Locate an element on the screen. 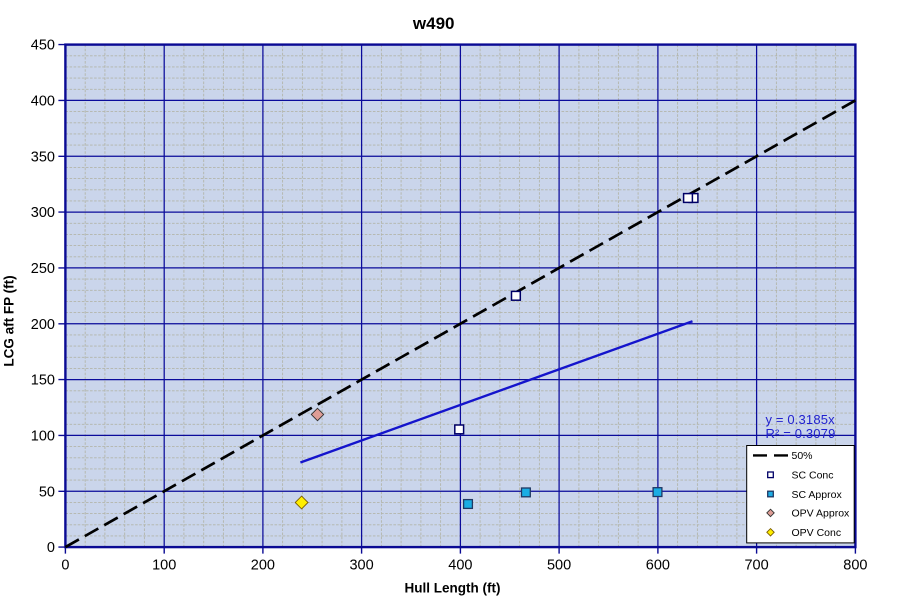 This screenshot has height=613, width=899. svg-text: y = 0.3185x is located at coordinates (801, 419).